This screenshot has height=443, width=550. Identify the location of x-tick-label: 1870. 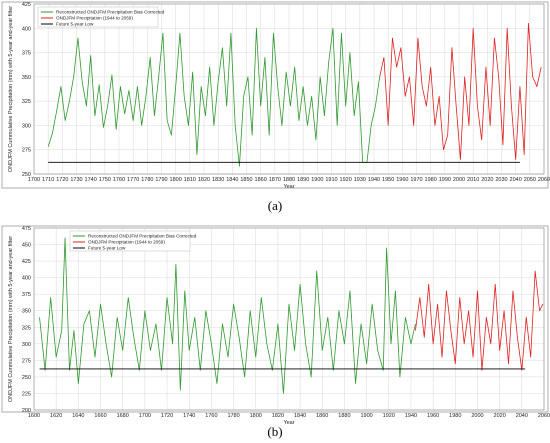
(275, 180).